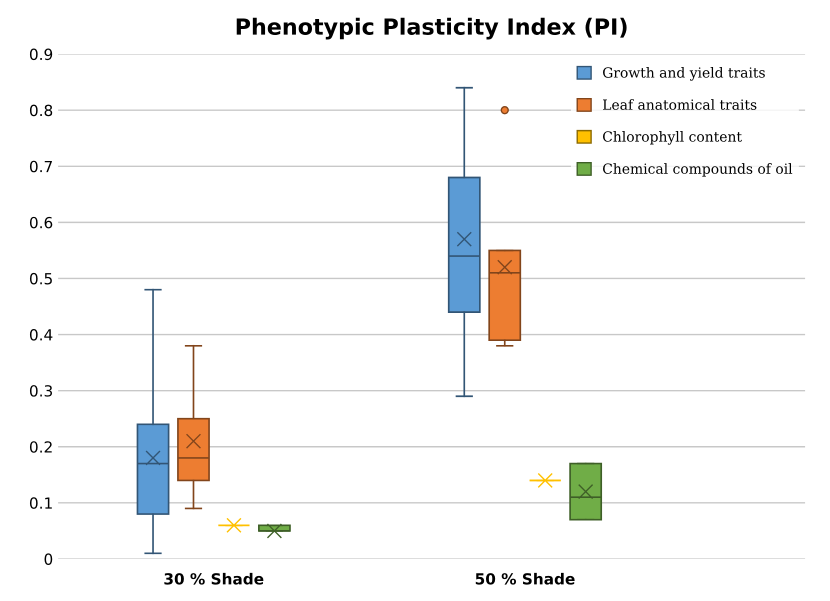 The width and height of the screenshot is (830, 601). What do you see at coordinates (41, 278) in the screenshot?
I see `y-tick-label: 0.5` at bounding box center [41, 278].